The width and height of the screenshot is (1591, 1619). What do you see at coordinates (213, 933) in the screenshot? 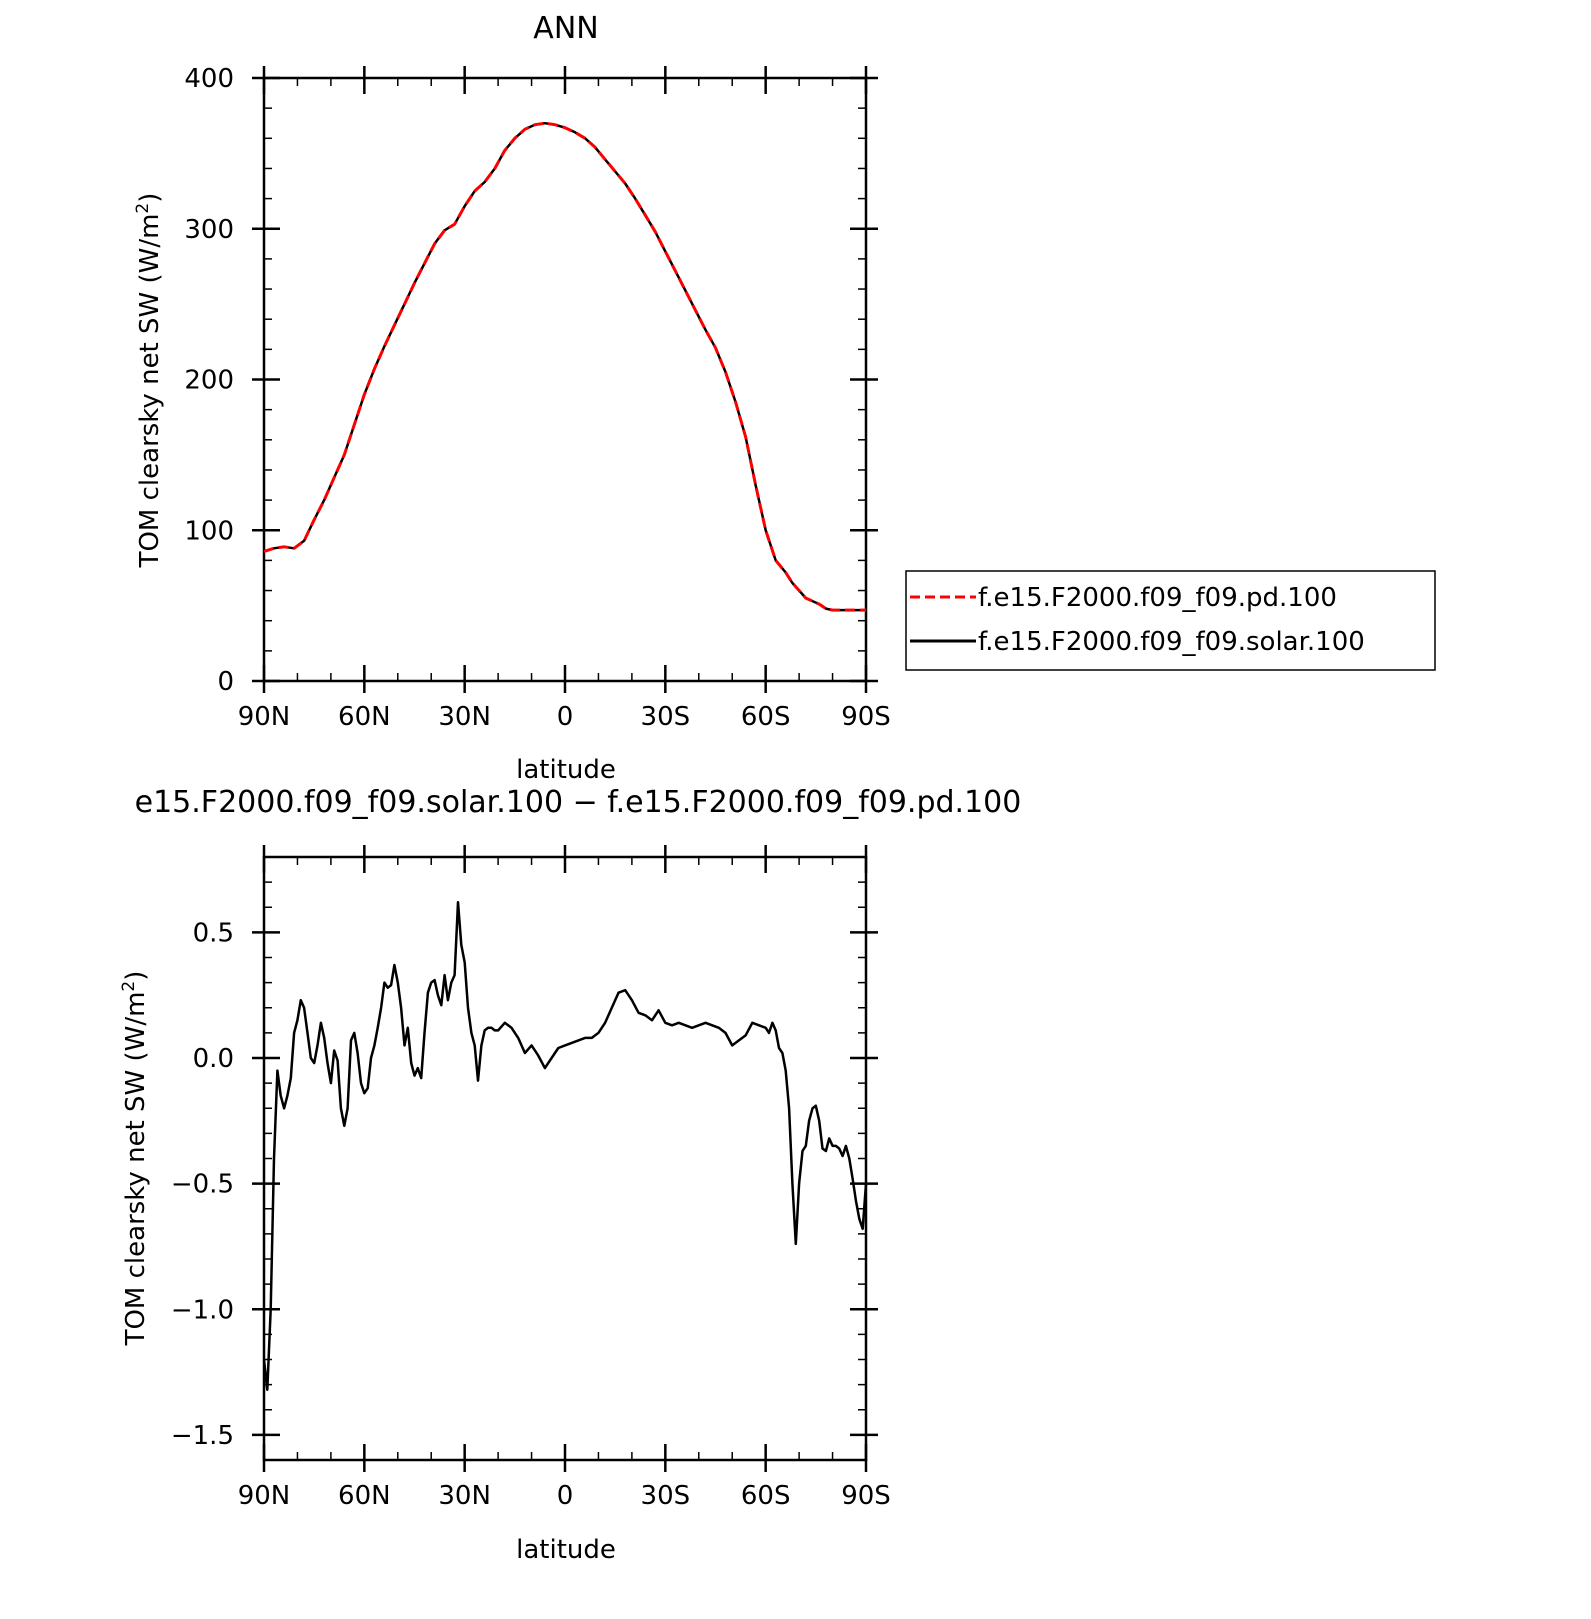
I see `y-tick-label: 0.5` at bounding box center [213, 933].